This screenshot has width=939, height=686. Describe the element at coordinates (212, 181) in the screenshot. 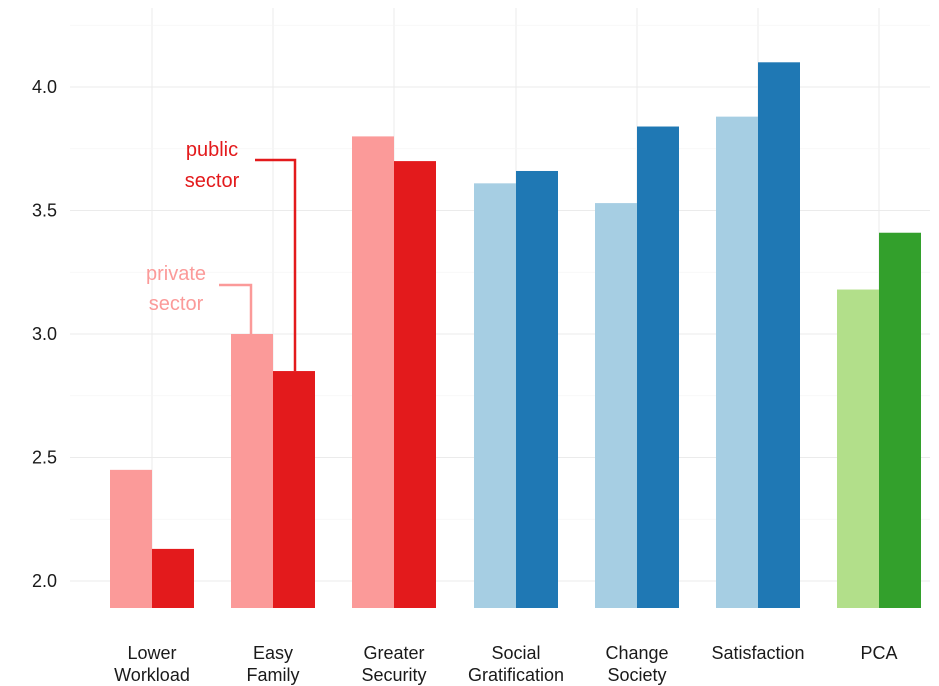

I see `public-sector-label-line2: sector` at that location.